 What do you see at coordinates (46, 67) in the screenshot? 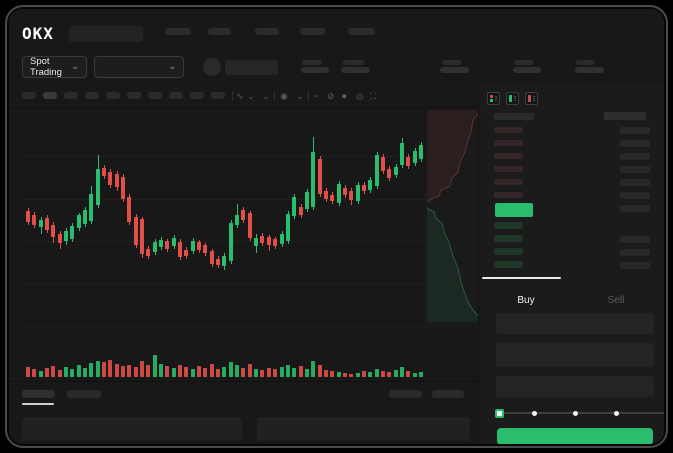
I see `spot-trading-label: Spot Trading` at bounding box center [46, 67].